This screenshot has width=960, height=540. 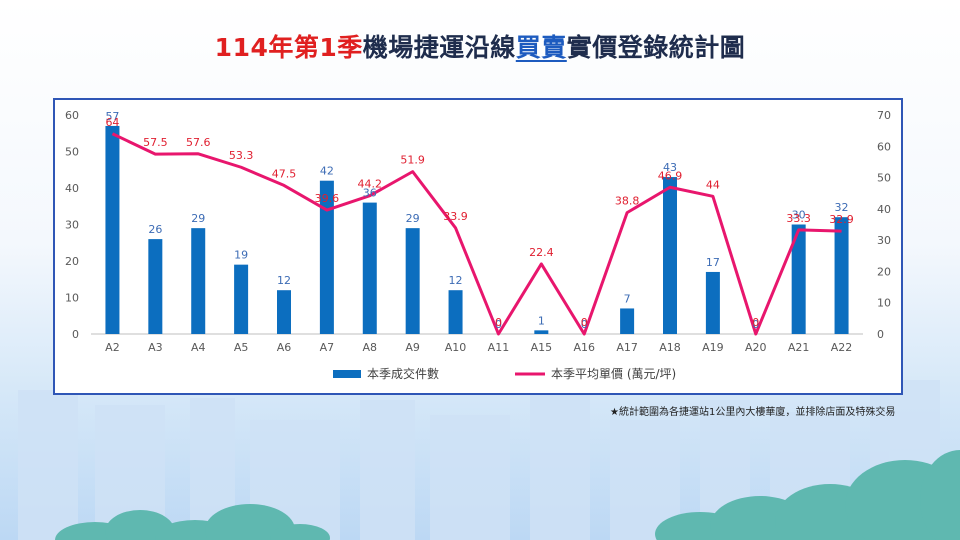 I want to click on bar-data-label: 32, so click(x=842, y=207).